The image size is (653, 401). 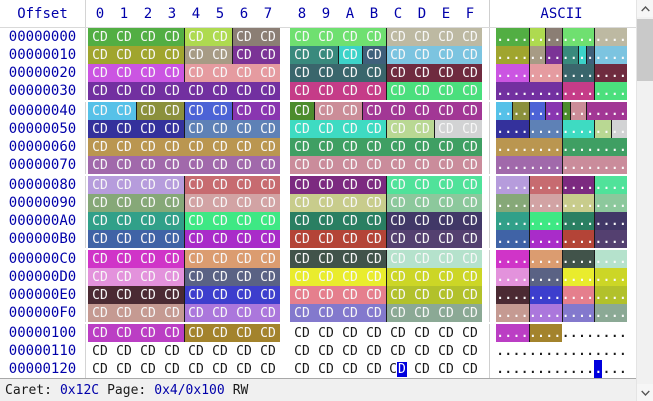 I want to click on scrollbar, so click(x=644, y=200).